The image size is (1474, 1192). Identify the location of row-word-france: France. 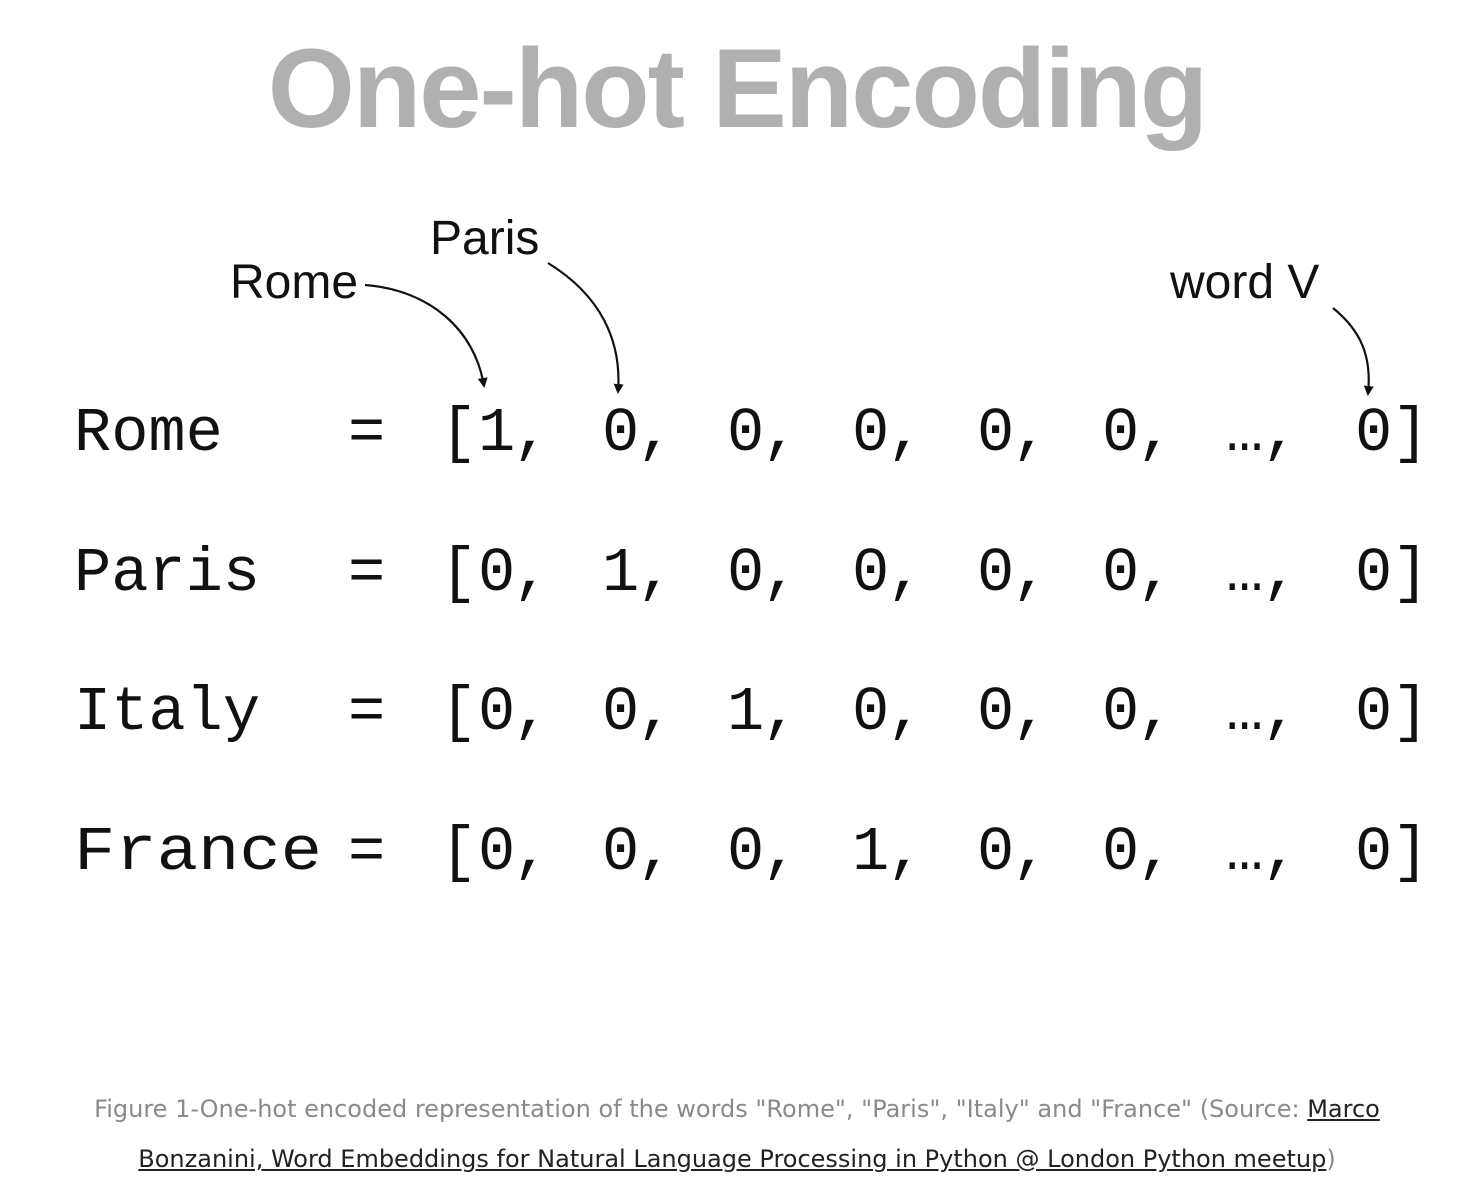
(198, 852).